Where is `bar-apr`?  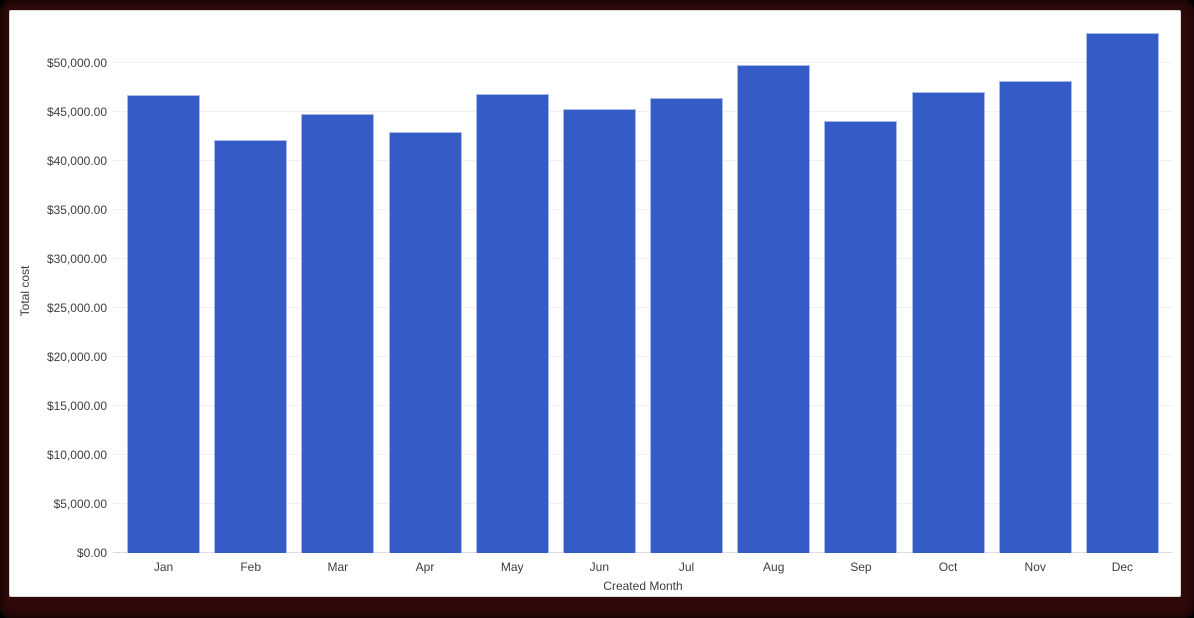
bar-apr is located at coordinates (425, 342).